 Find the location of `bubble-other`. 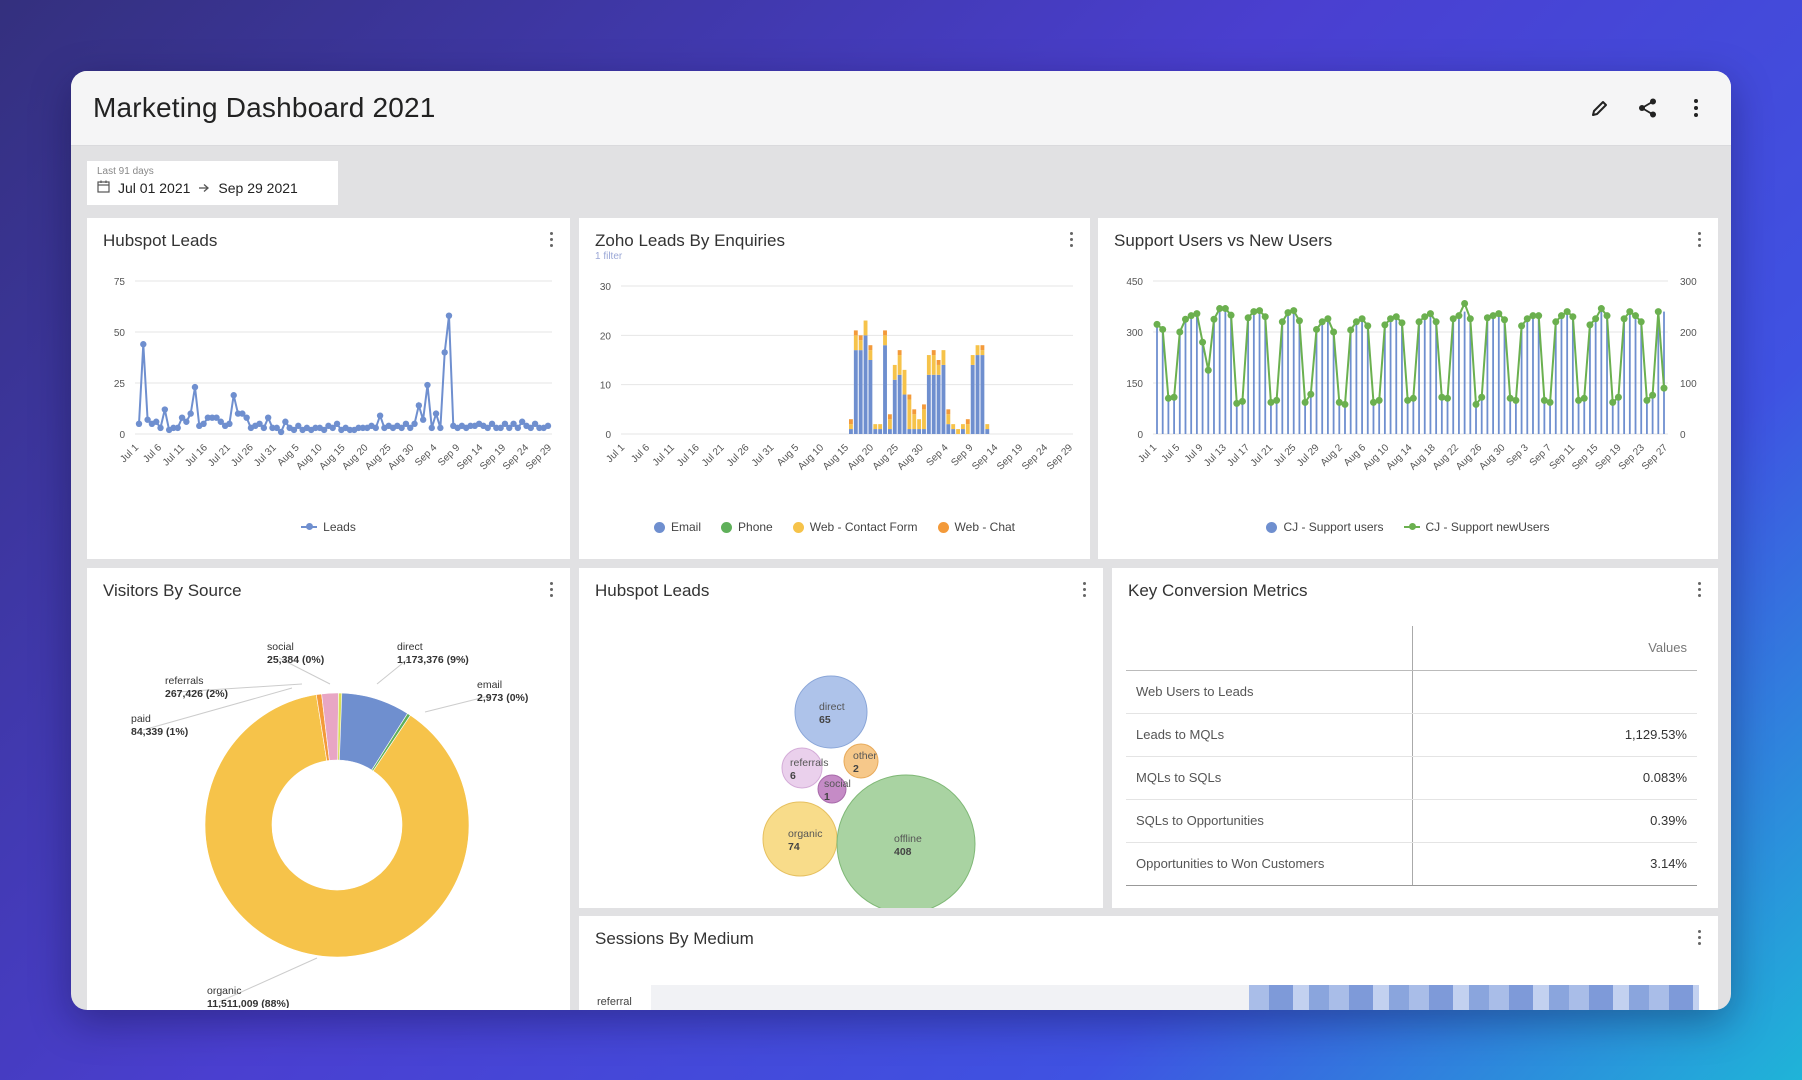

bubble-other is located at coordinates (861, 761).